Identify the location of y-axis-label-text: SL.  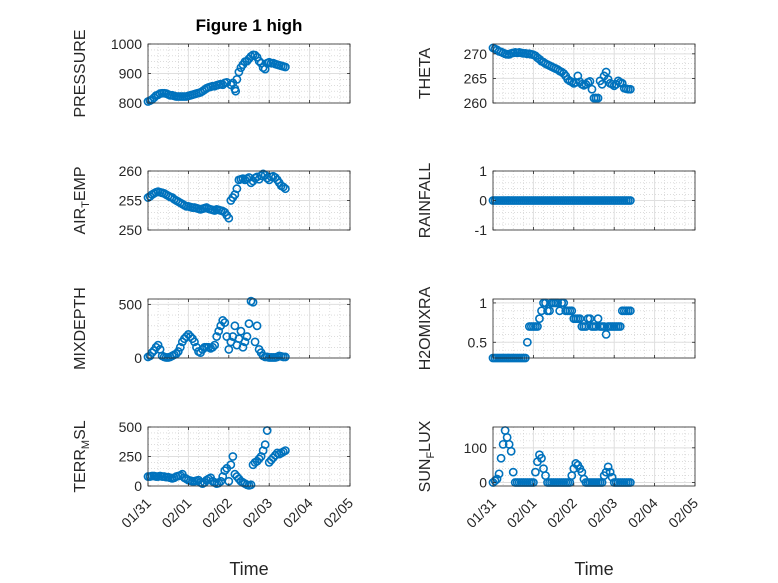
(80, 430).